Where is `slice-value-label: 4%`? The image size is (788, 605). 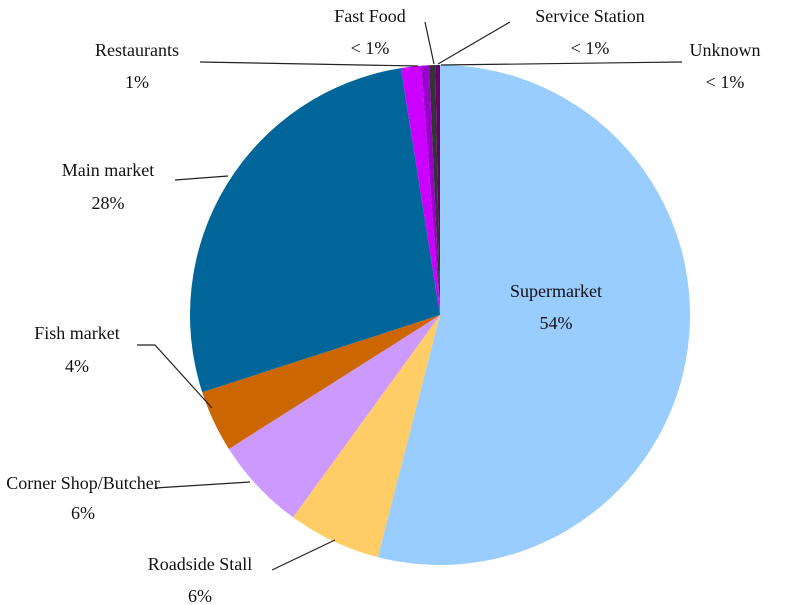
slice-value-label: 4% is located at coordinates (77, 366).